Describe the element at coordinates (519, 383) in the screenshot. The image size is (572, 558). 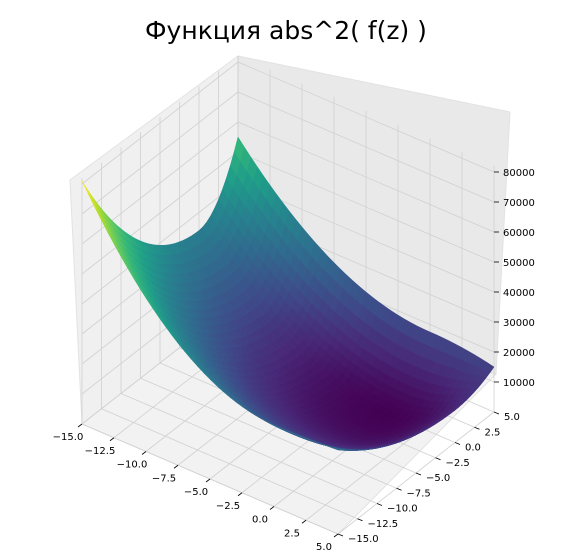
I see `z-tick-label: 10000` at that location.